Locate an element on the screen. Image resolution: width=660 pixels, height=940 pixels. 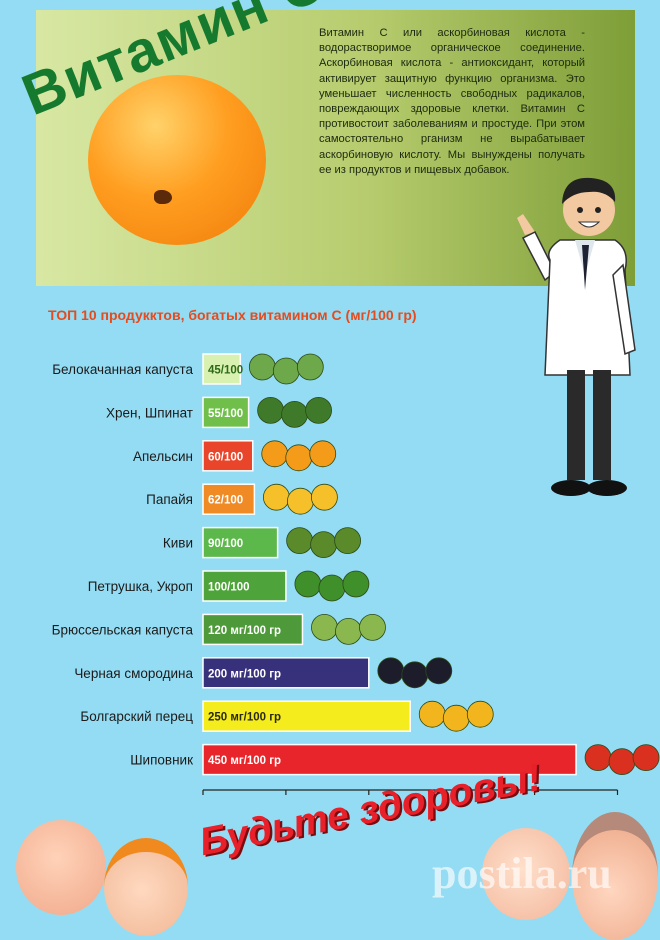
category-label: Брюссельская капуста is located at coordinates (123, 629).